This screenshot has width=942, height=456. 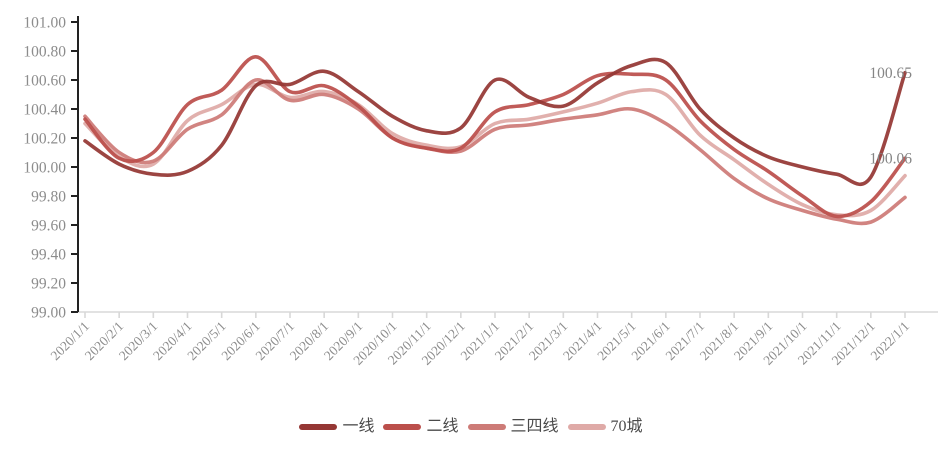 I want to click on y-axis-tick-label: 101.00, so click(x=44, y=23).